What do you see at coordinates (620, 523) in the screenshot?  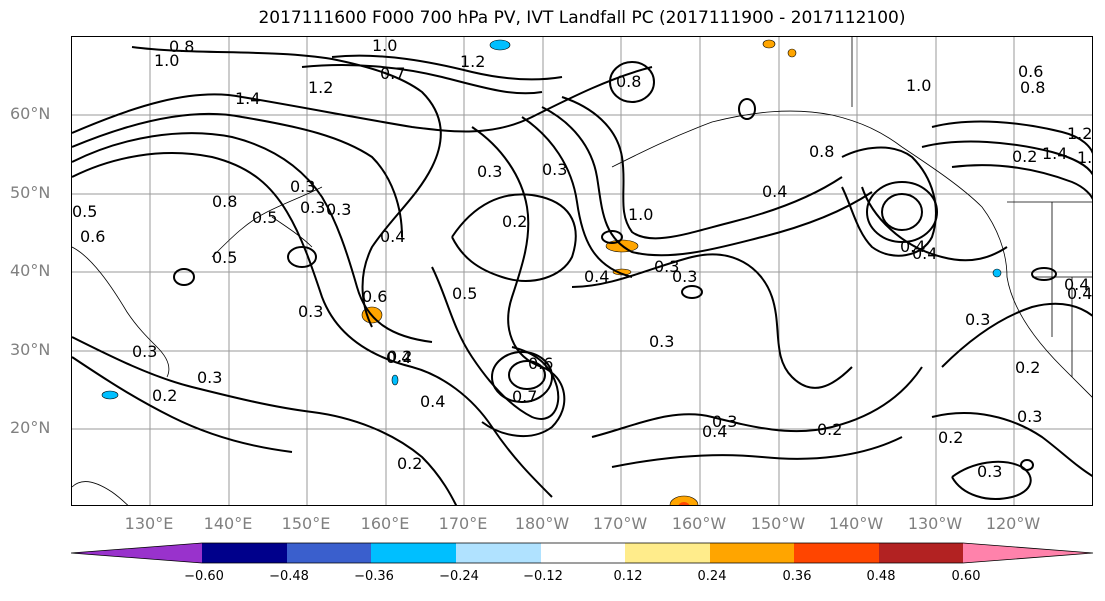 I see `lon-label-170w: 170°W` at bounding box center [620, 523].